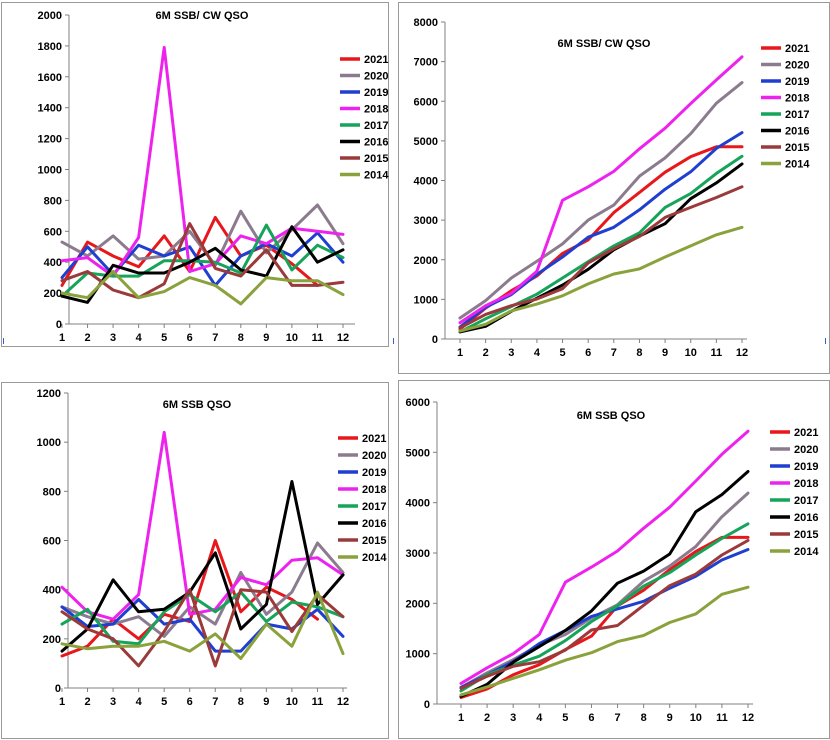 This screenshot has width=830, height=740. Describe the element at coordinates (190, 338) in the screenshot. I see `x-tick-label: 6` at that location.